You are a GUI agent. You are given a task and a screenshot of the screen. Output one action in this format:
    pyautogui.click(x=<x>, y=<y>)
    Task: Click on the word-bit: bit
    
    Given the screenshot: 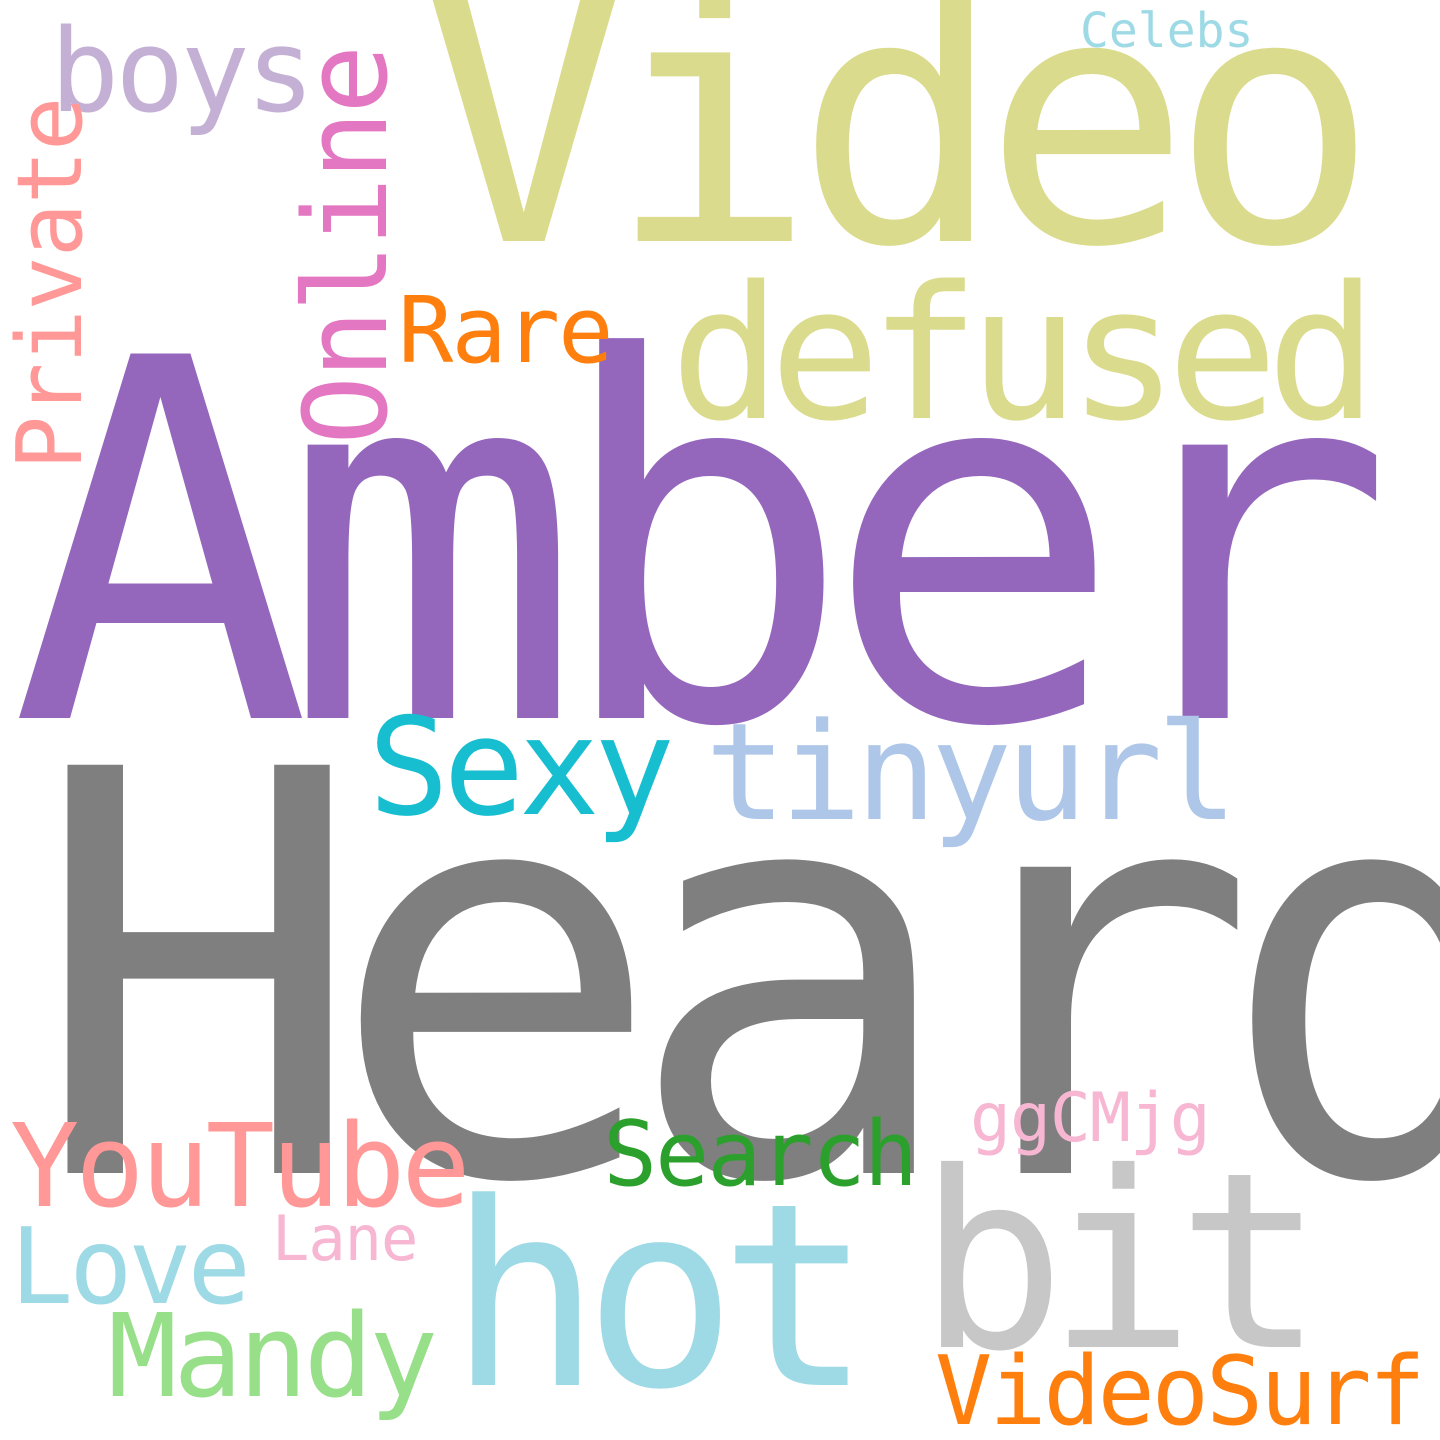 What is the action you would take?
    pyautogui.click(x=1121, y=1262)
    